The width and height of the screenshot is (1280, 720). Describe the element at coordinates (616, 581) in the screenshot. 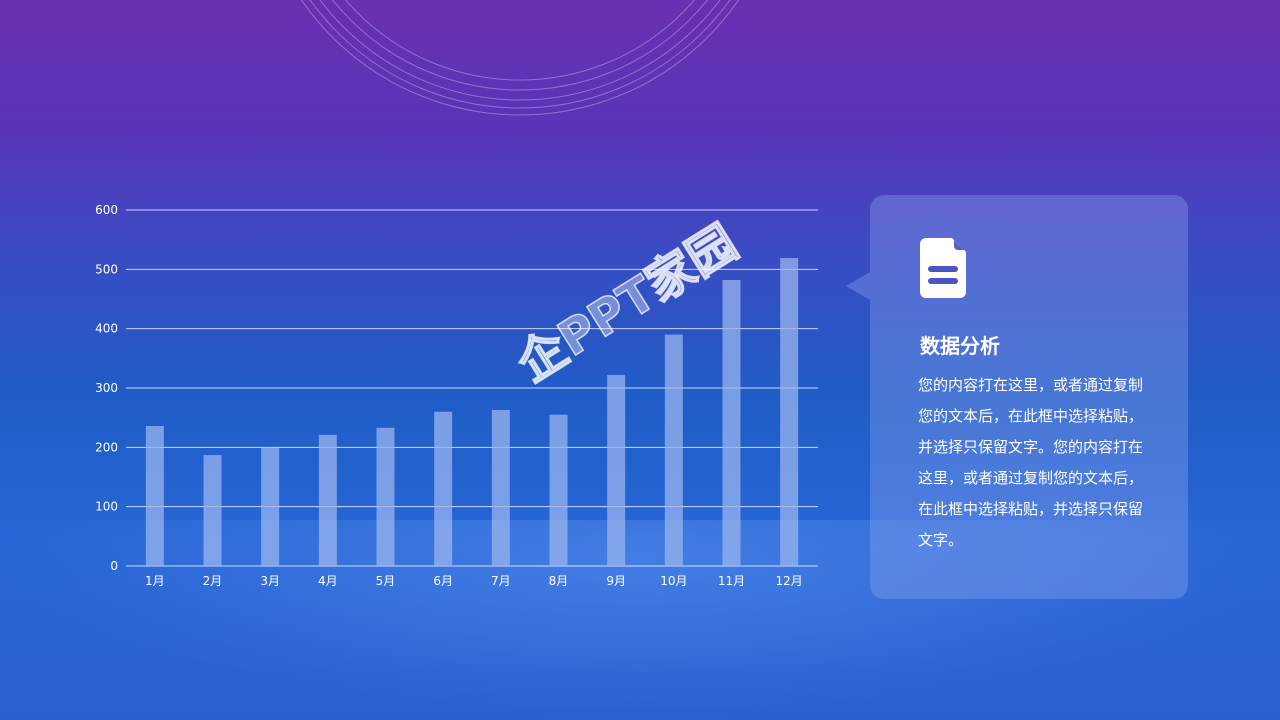

I see `x-tick-label: 9月` at that location.